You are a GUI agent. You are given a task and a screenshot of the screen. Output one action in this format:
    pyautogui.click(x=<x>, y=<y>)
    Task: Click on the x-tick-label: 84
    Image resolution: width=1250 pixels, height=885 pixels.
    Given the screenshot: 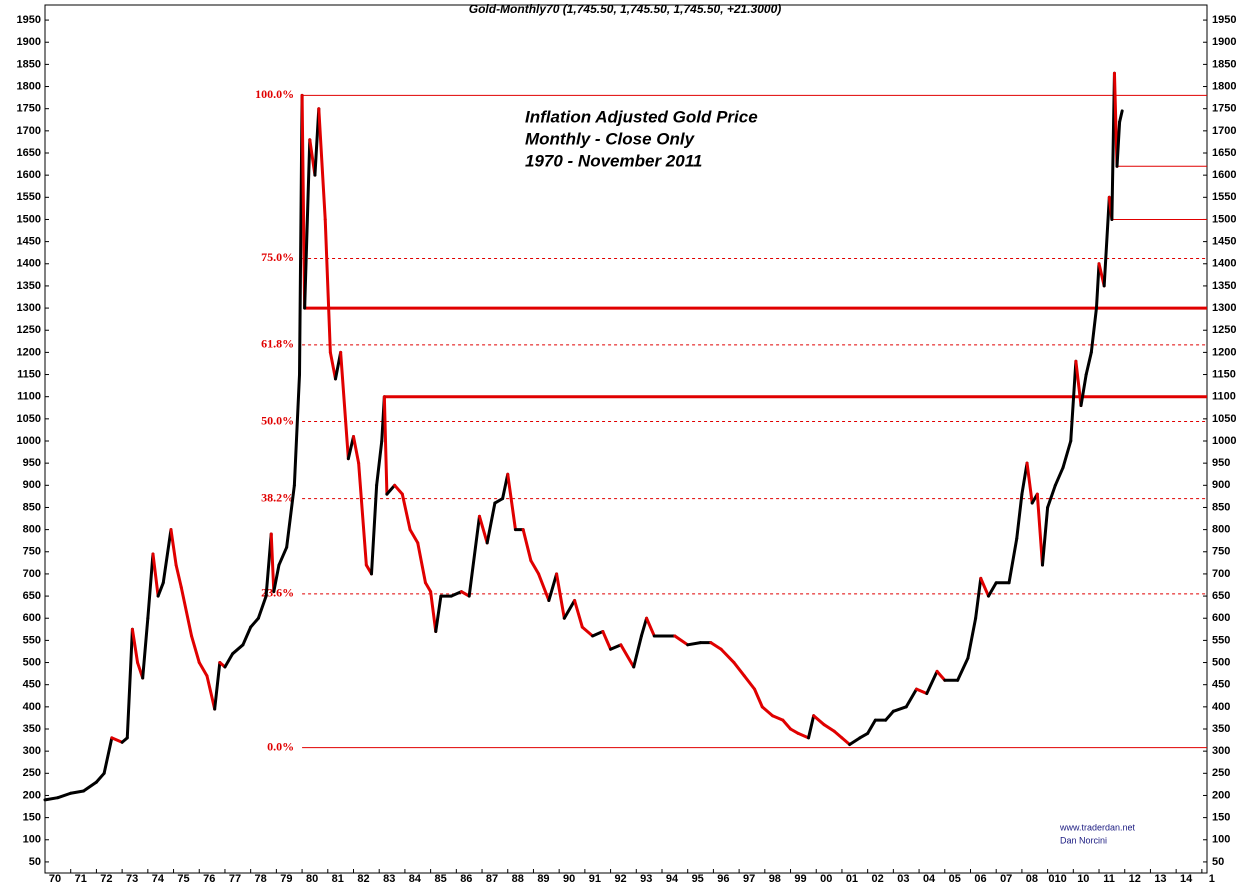 What is the action you would take?
    pyautogui.click(x=415, y=879)
    